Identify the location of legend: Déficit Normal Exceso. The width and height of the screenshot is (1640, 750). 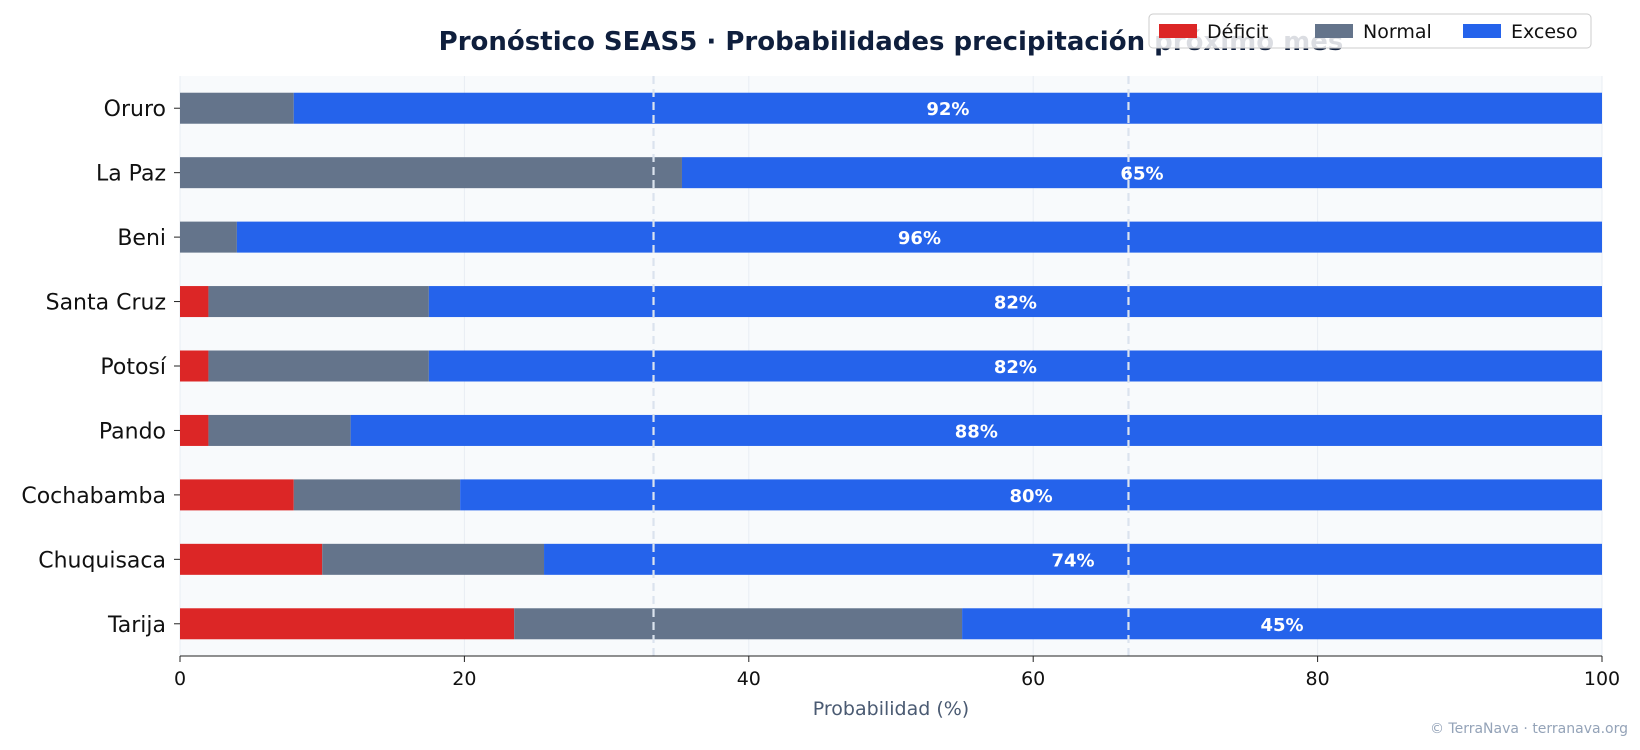
(1370, 31).